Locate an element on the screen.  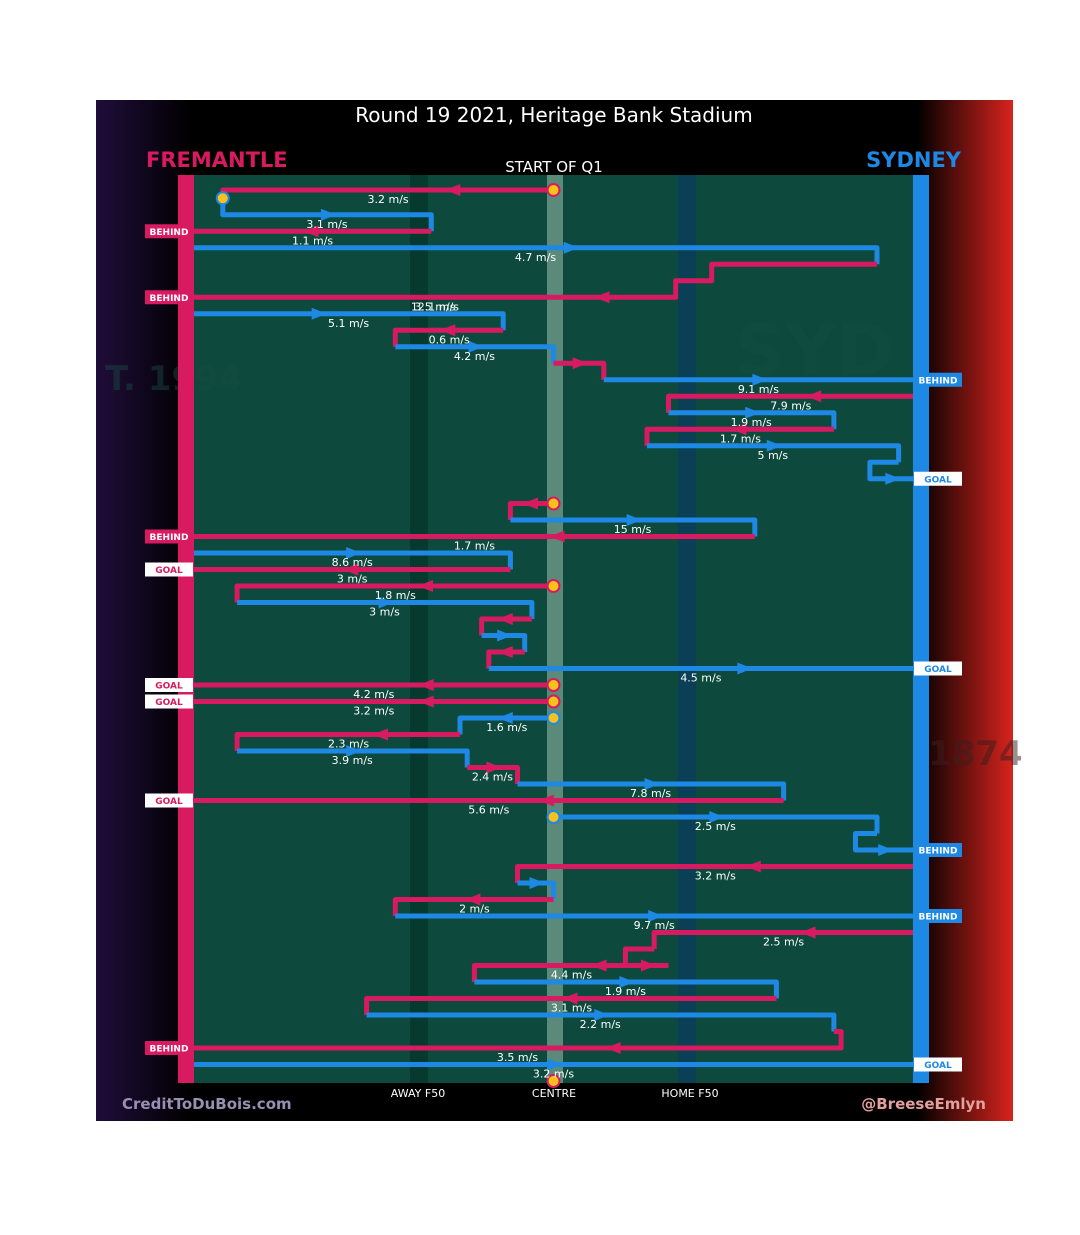
centre-label: CENTRE is located at coordinates (554, 1093).